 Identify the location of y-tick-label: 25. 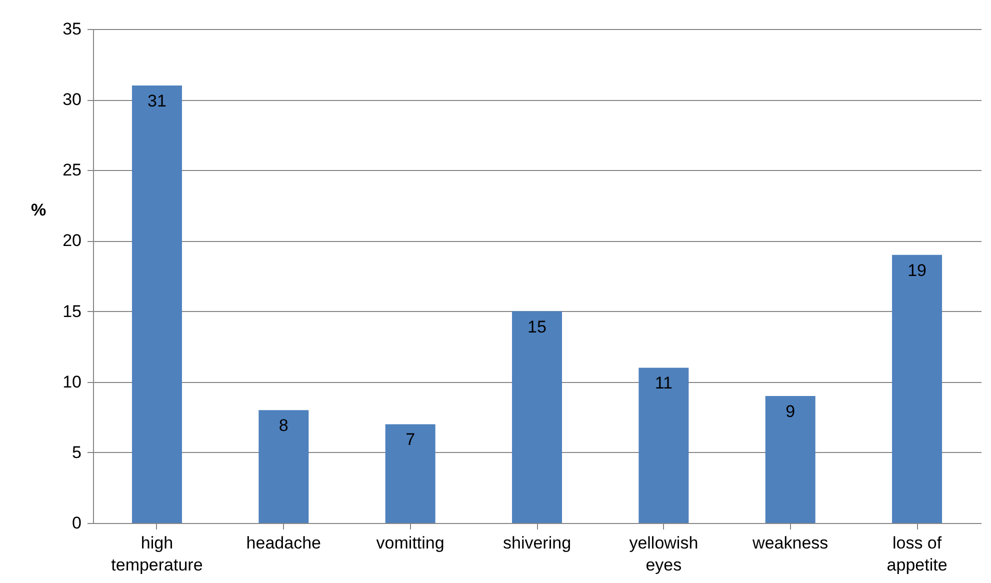
(72, 170).